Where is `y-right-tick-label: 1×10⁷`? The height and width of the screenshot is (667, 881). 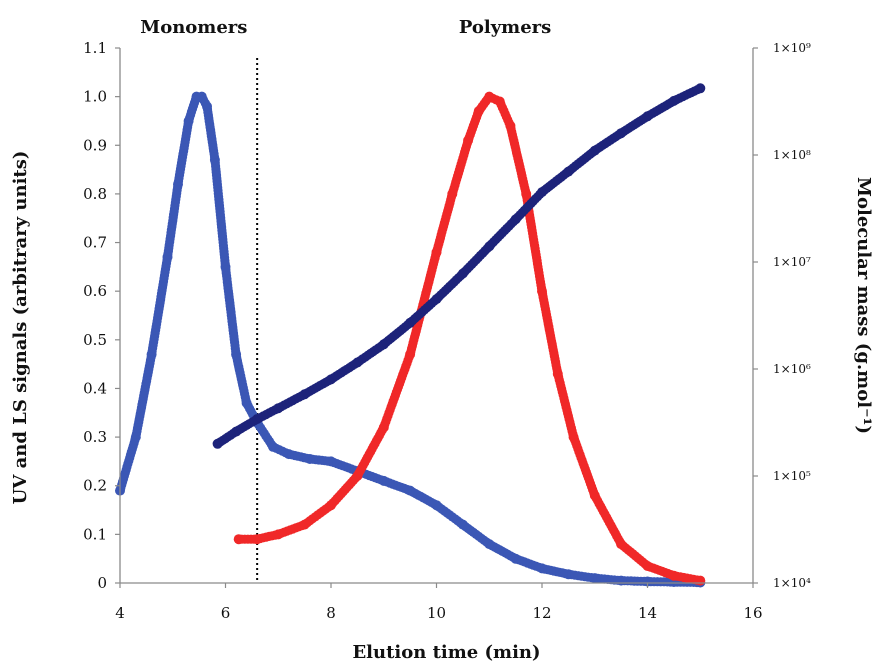
y-right-tick-label: 1×10⁷ is located at coordinates (792, 262).